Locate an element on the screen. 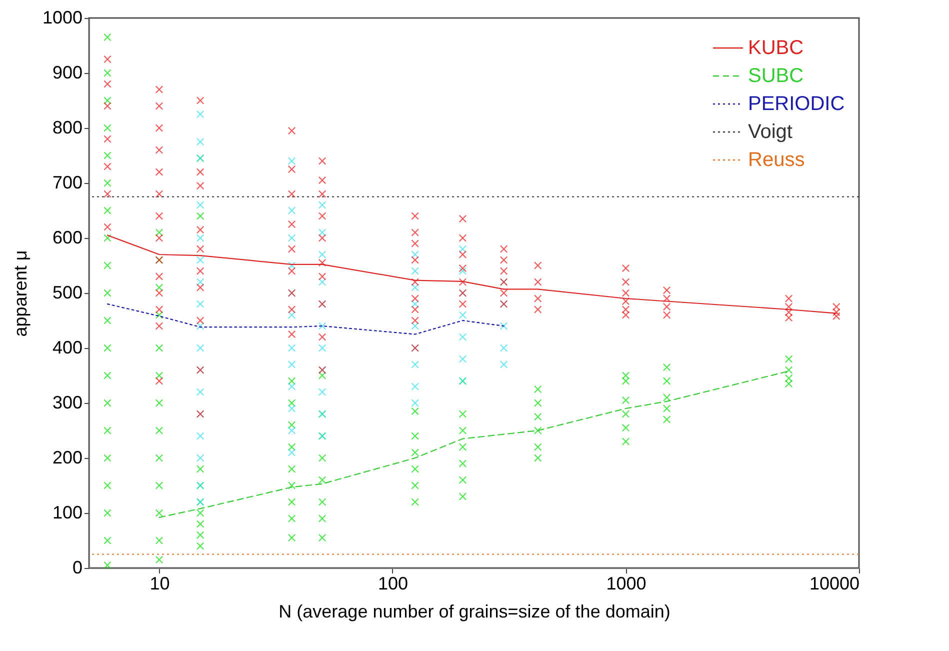  legend-label: Reuss is located at coordinates (776, 160).